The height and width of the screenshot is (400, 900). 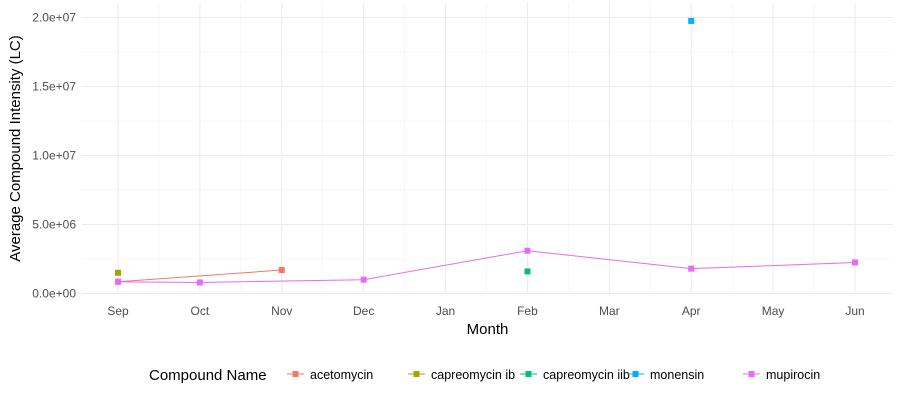 What do you see at coordinates (586, 375) in the screenshot?
I see `legend-label: capreomycin iib` at bounding box center [586, 375].